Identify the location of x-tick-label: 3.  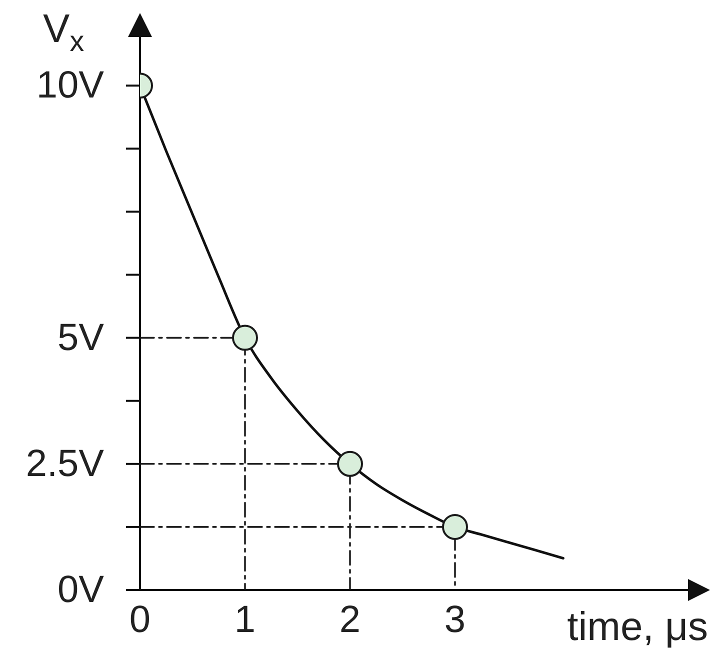
(455, 620).